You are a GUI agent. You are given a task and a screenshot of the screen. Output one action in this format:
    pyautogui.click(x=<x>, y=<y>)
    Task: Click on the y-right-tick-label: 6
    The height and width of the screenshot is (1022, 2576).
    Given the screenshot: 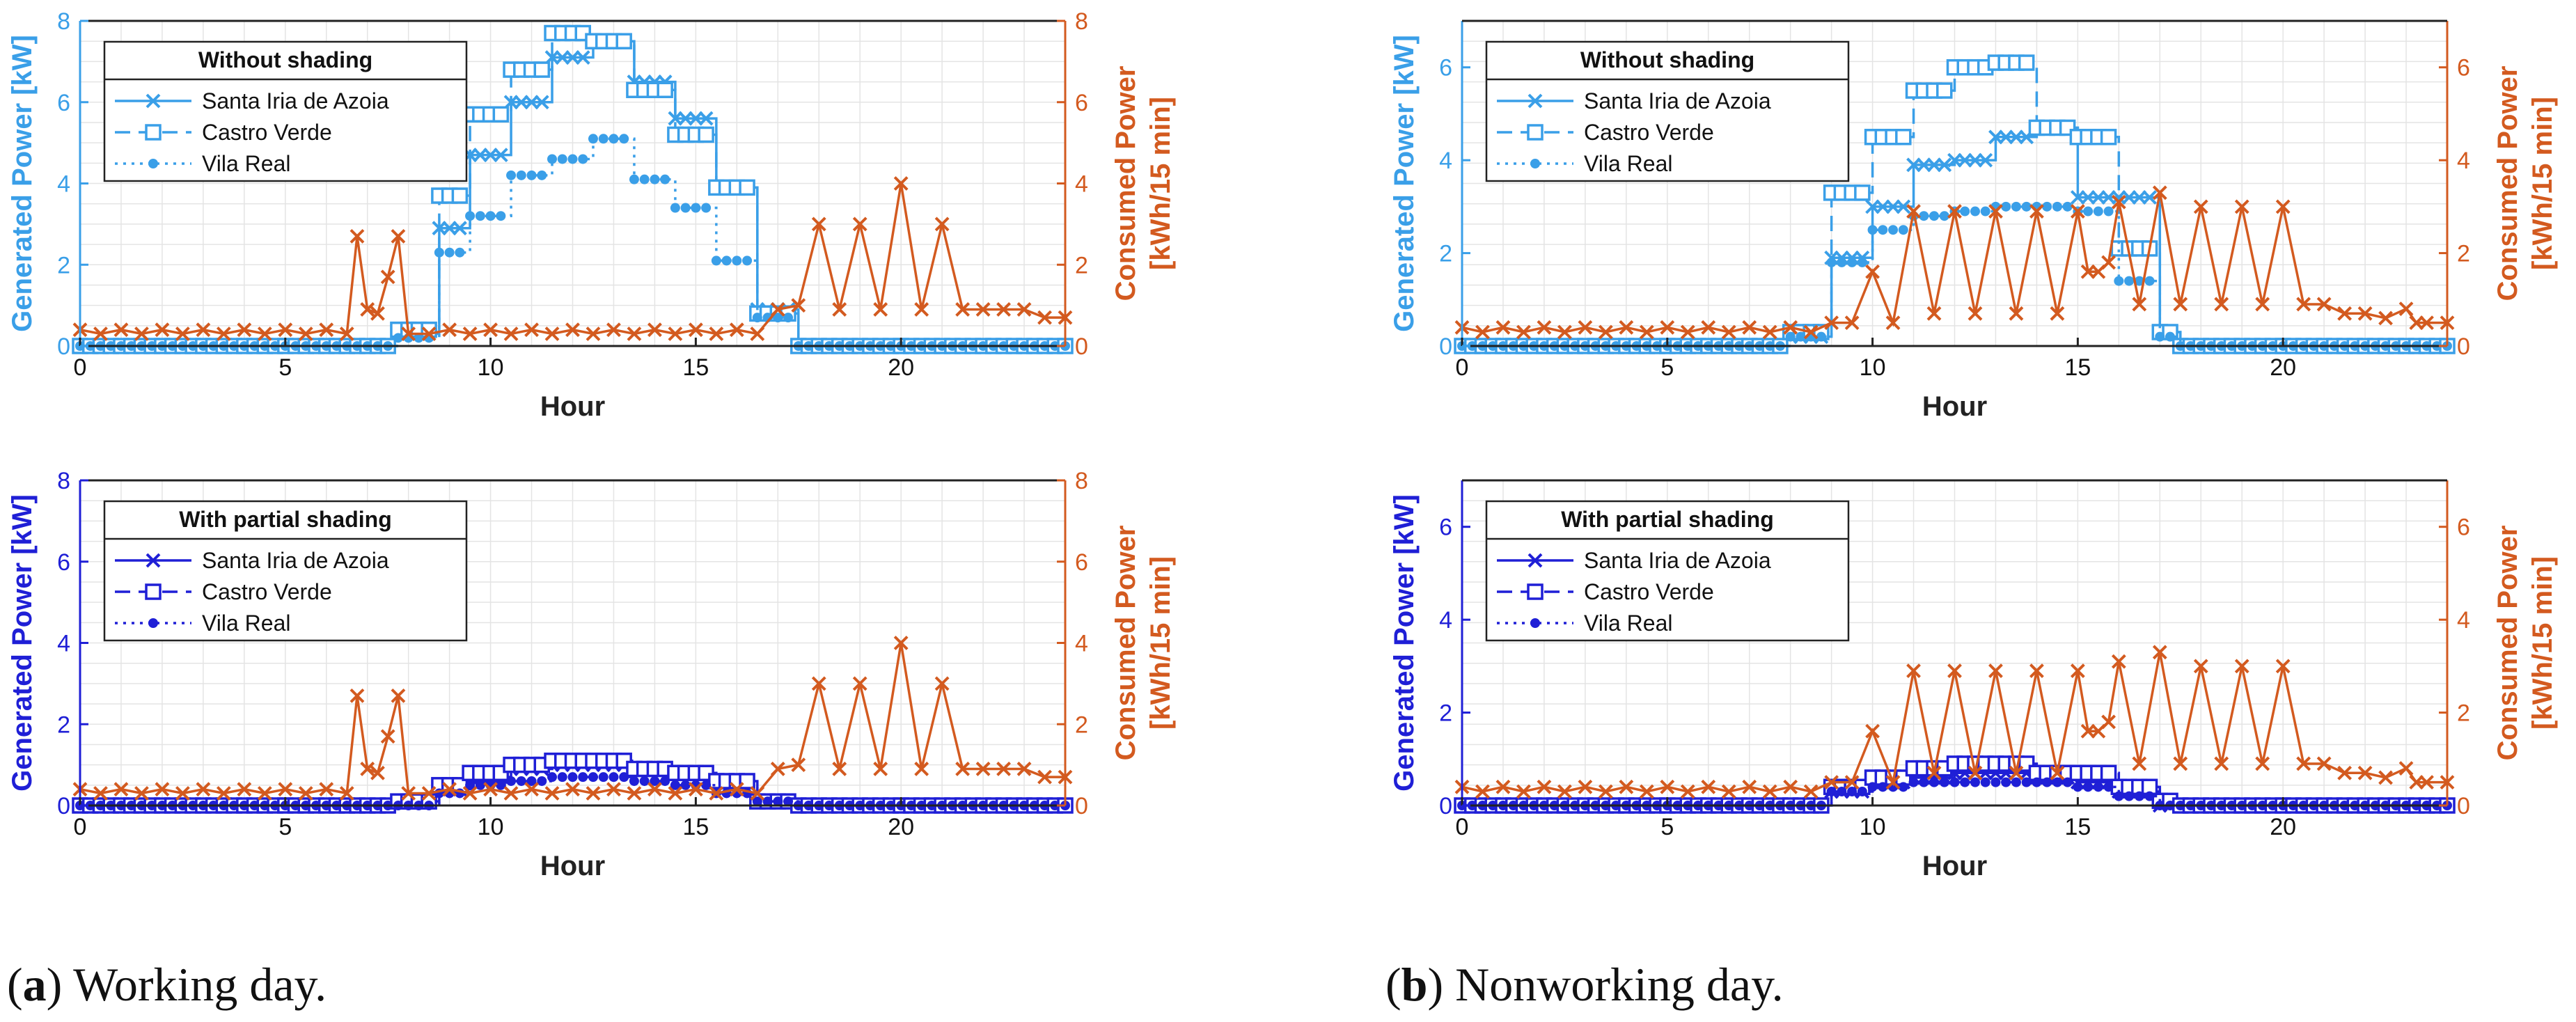 What is the action you would take?
    pyautogui.click(x=1081, y=562)
    